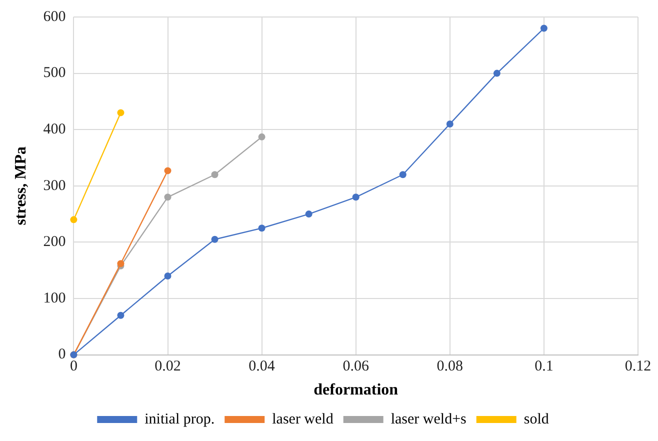 The height and width of the screenshot is (441, 658). Describe the element at coordinates (54, 186) in the screenshot. I see `y-tick-label: 300` at that location.